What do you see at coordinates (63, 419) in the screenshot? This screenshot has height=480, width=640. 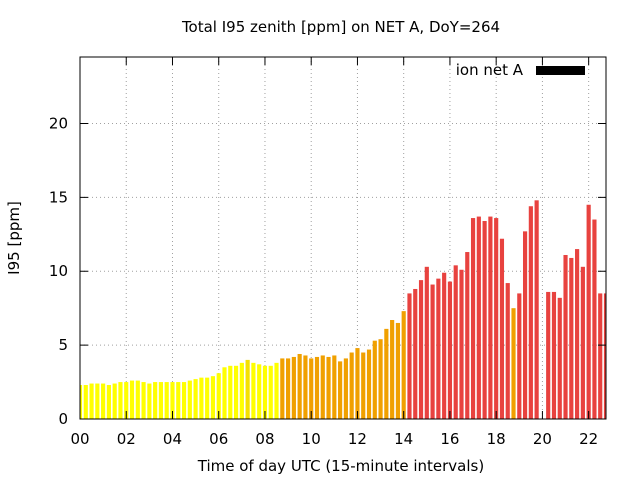 I see `y-tick-label: 0` at bounding box center [63, 419].